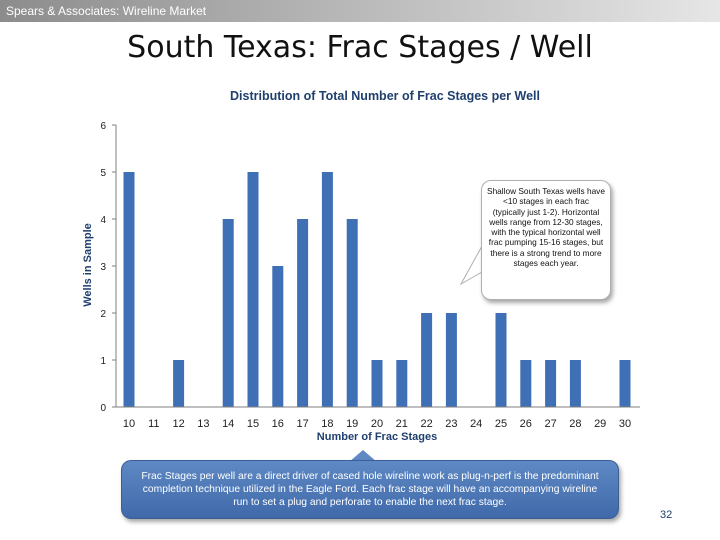 This screenshot has width=720, height=540. What do you see at coordinates (476, 424) in the screenshot?
I see `x-tick-label: 24` at bounding box center [476, 424].